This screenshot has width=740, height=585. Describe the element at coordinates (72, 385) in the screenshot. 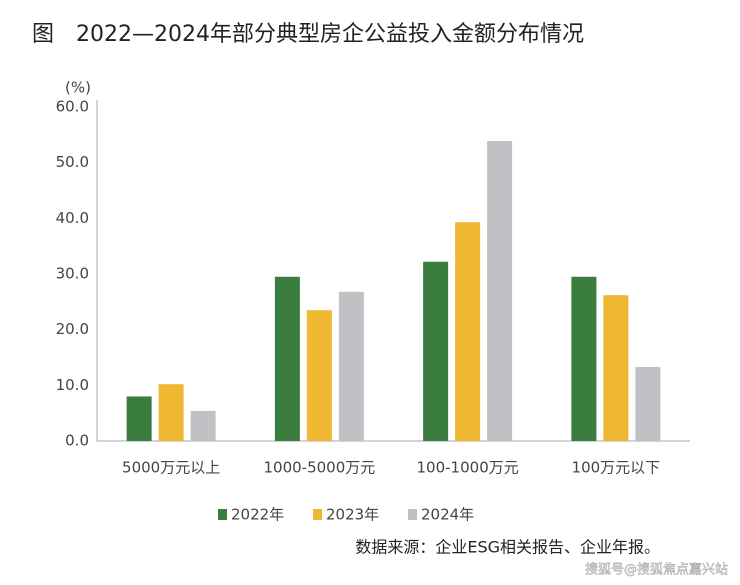

I see `y-tick-label: 10.0` at that location.